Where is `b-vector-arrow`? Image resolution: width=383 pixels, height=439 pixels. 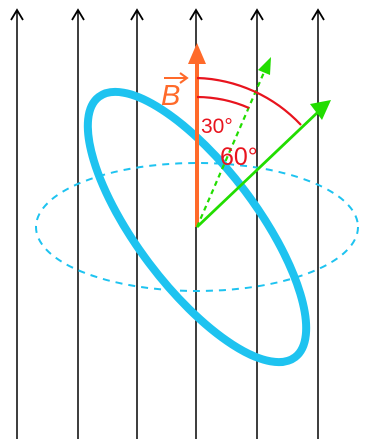 b-vector-arrow is located at coordinates (197, 135).